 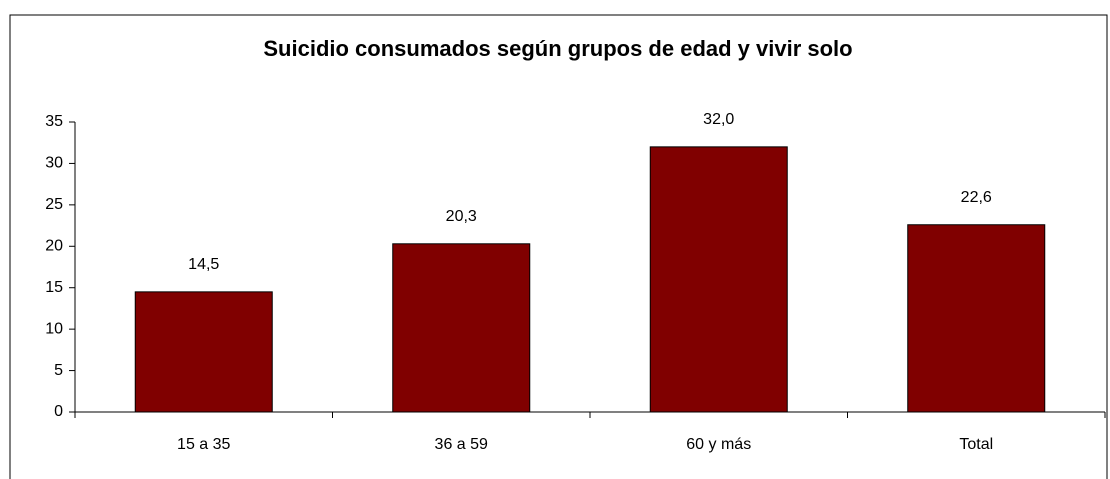 What do you see at coordinates (54, 121) in the screenshot?
I see `y-tick-label: 35` at bounding box center [54, 121].